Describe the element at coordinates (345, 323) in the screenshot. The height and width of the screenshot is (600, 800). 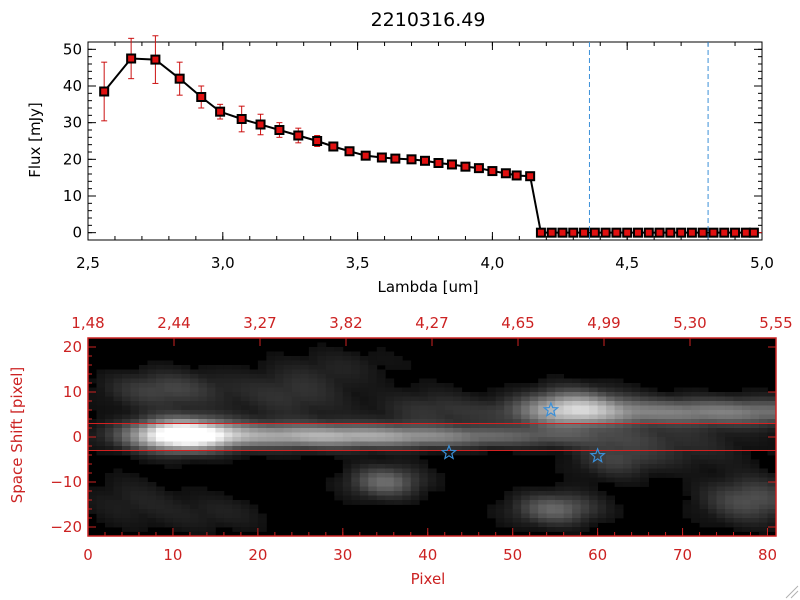
I see `top-tick-label: 3,82` at that location.